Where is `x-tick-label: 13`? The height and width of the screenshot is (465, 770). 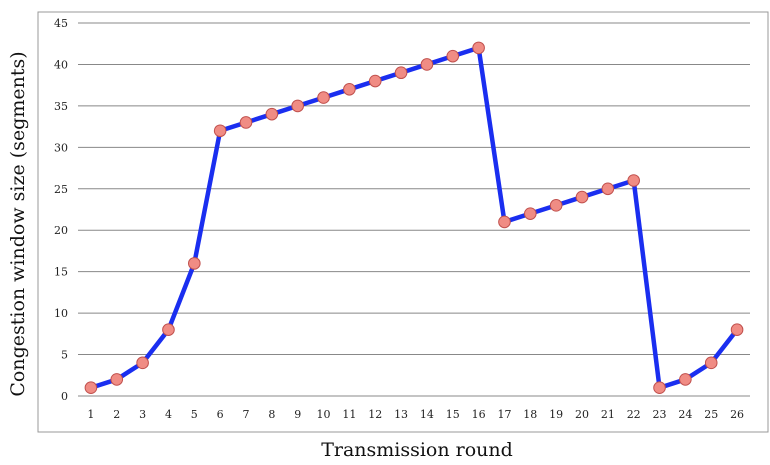 x-tick-label: 13 is located at coordinates (401, 414).